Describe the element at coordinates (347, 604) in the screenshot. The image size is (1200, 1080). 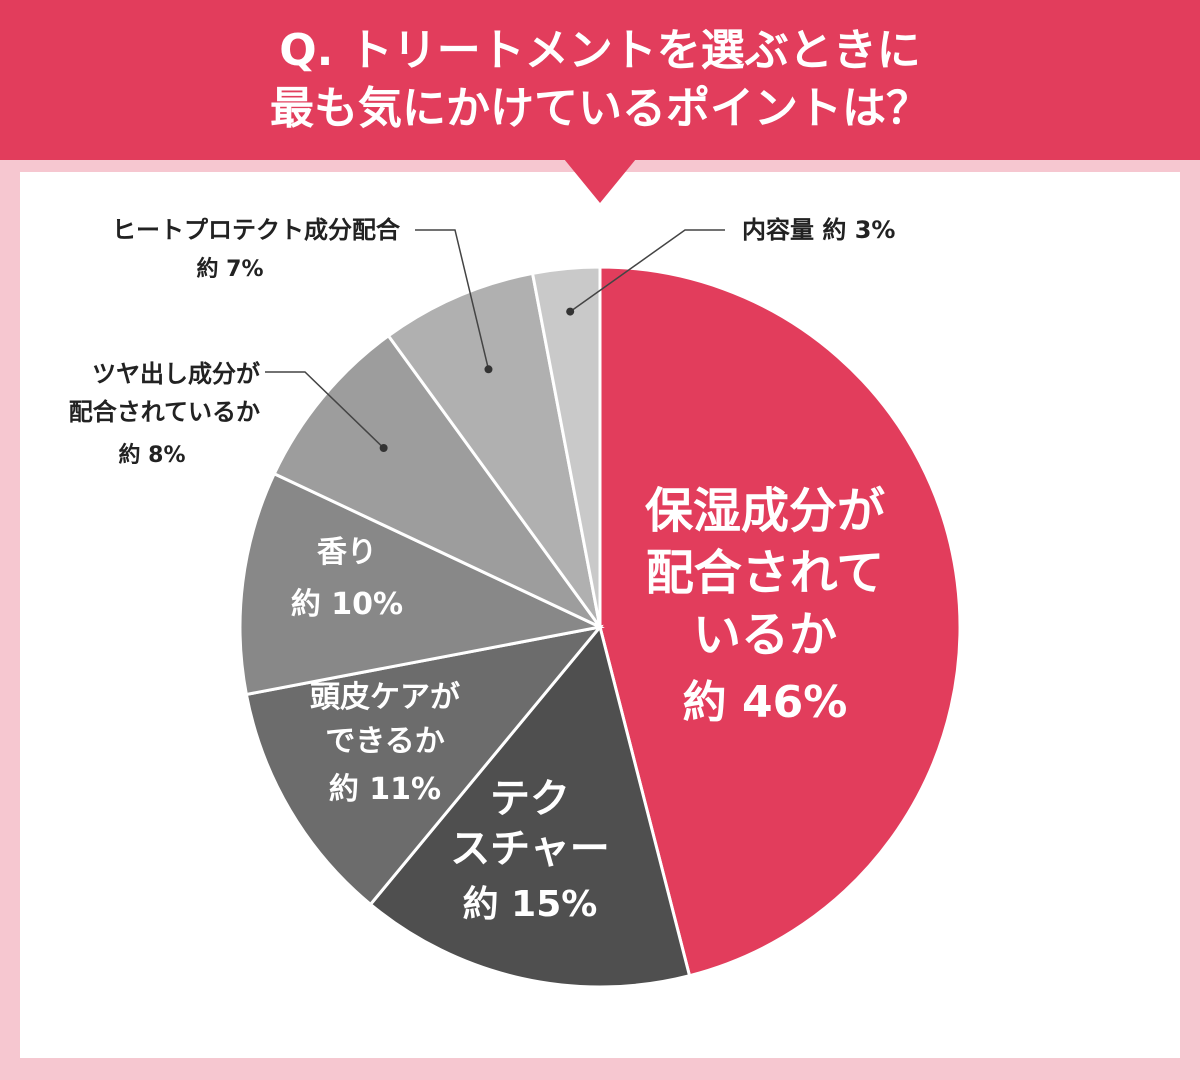
I see `slice-4-percent-label: 約 10%` at that location.